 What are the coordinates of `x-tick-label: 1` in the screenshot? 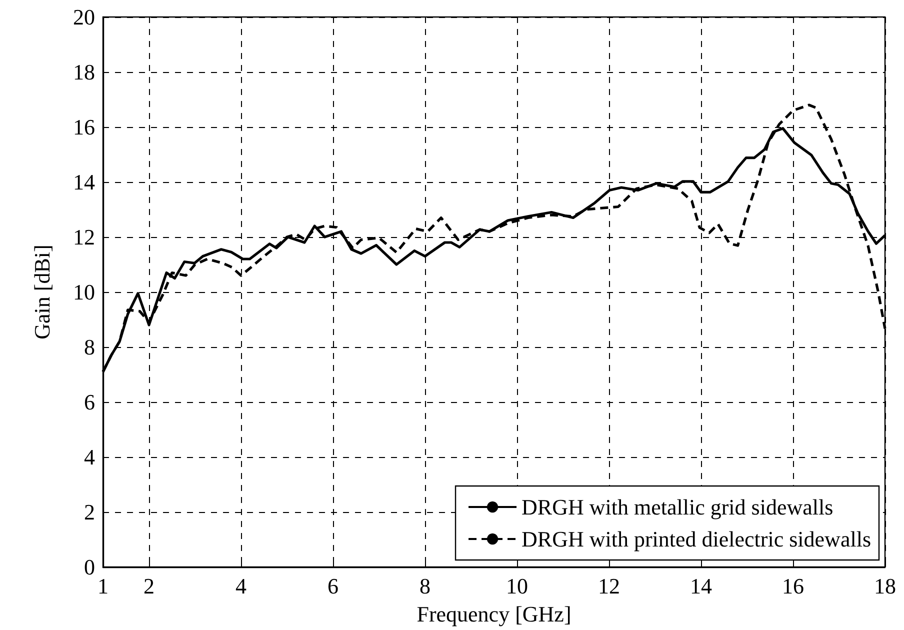 It's located at (103, 586).